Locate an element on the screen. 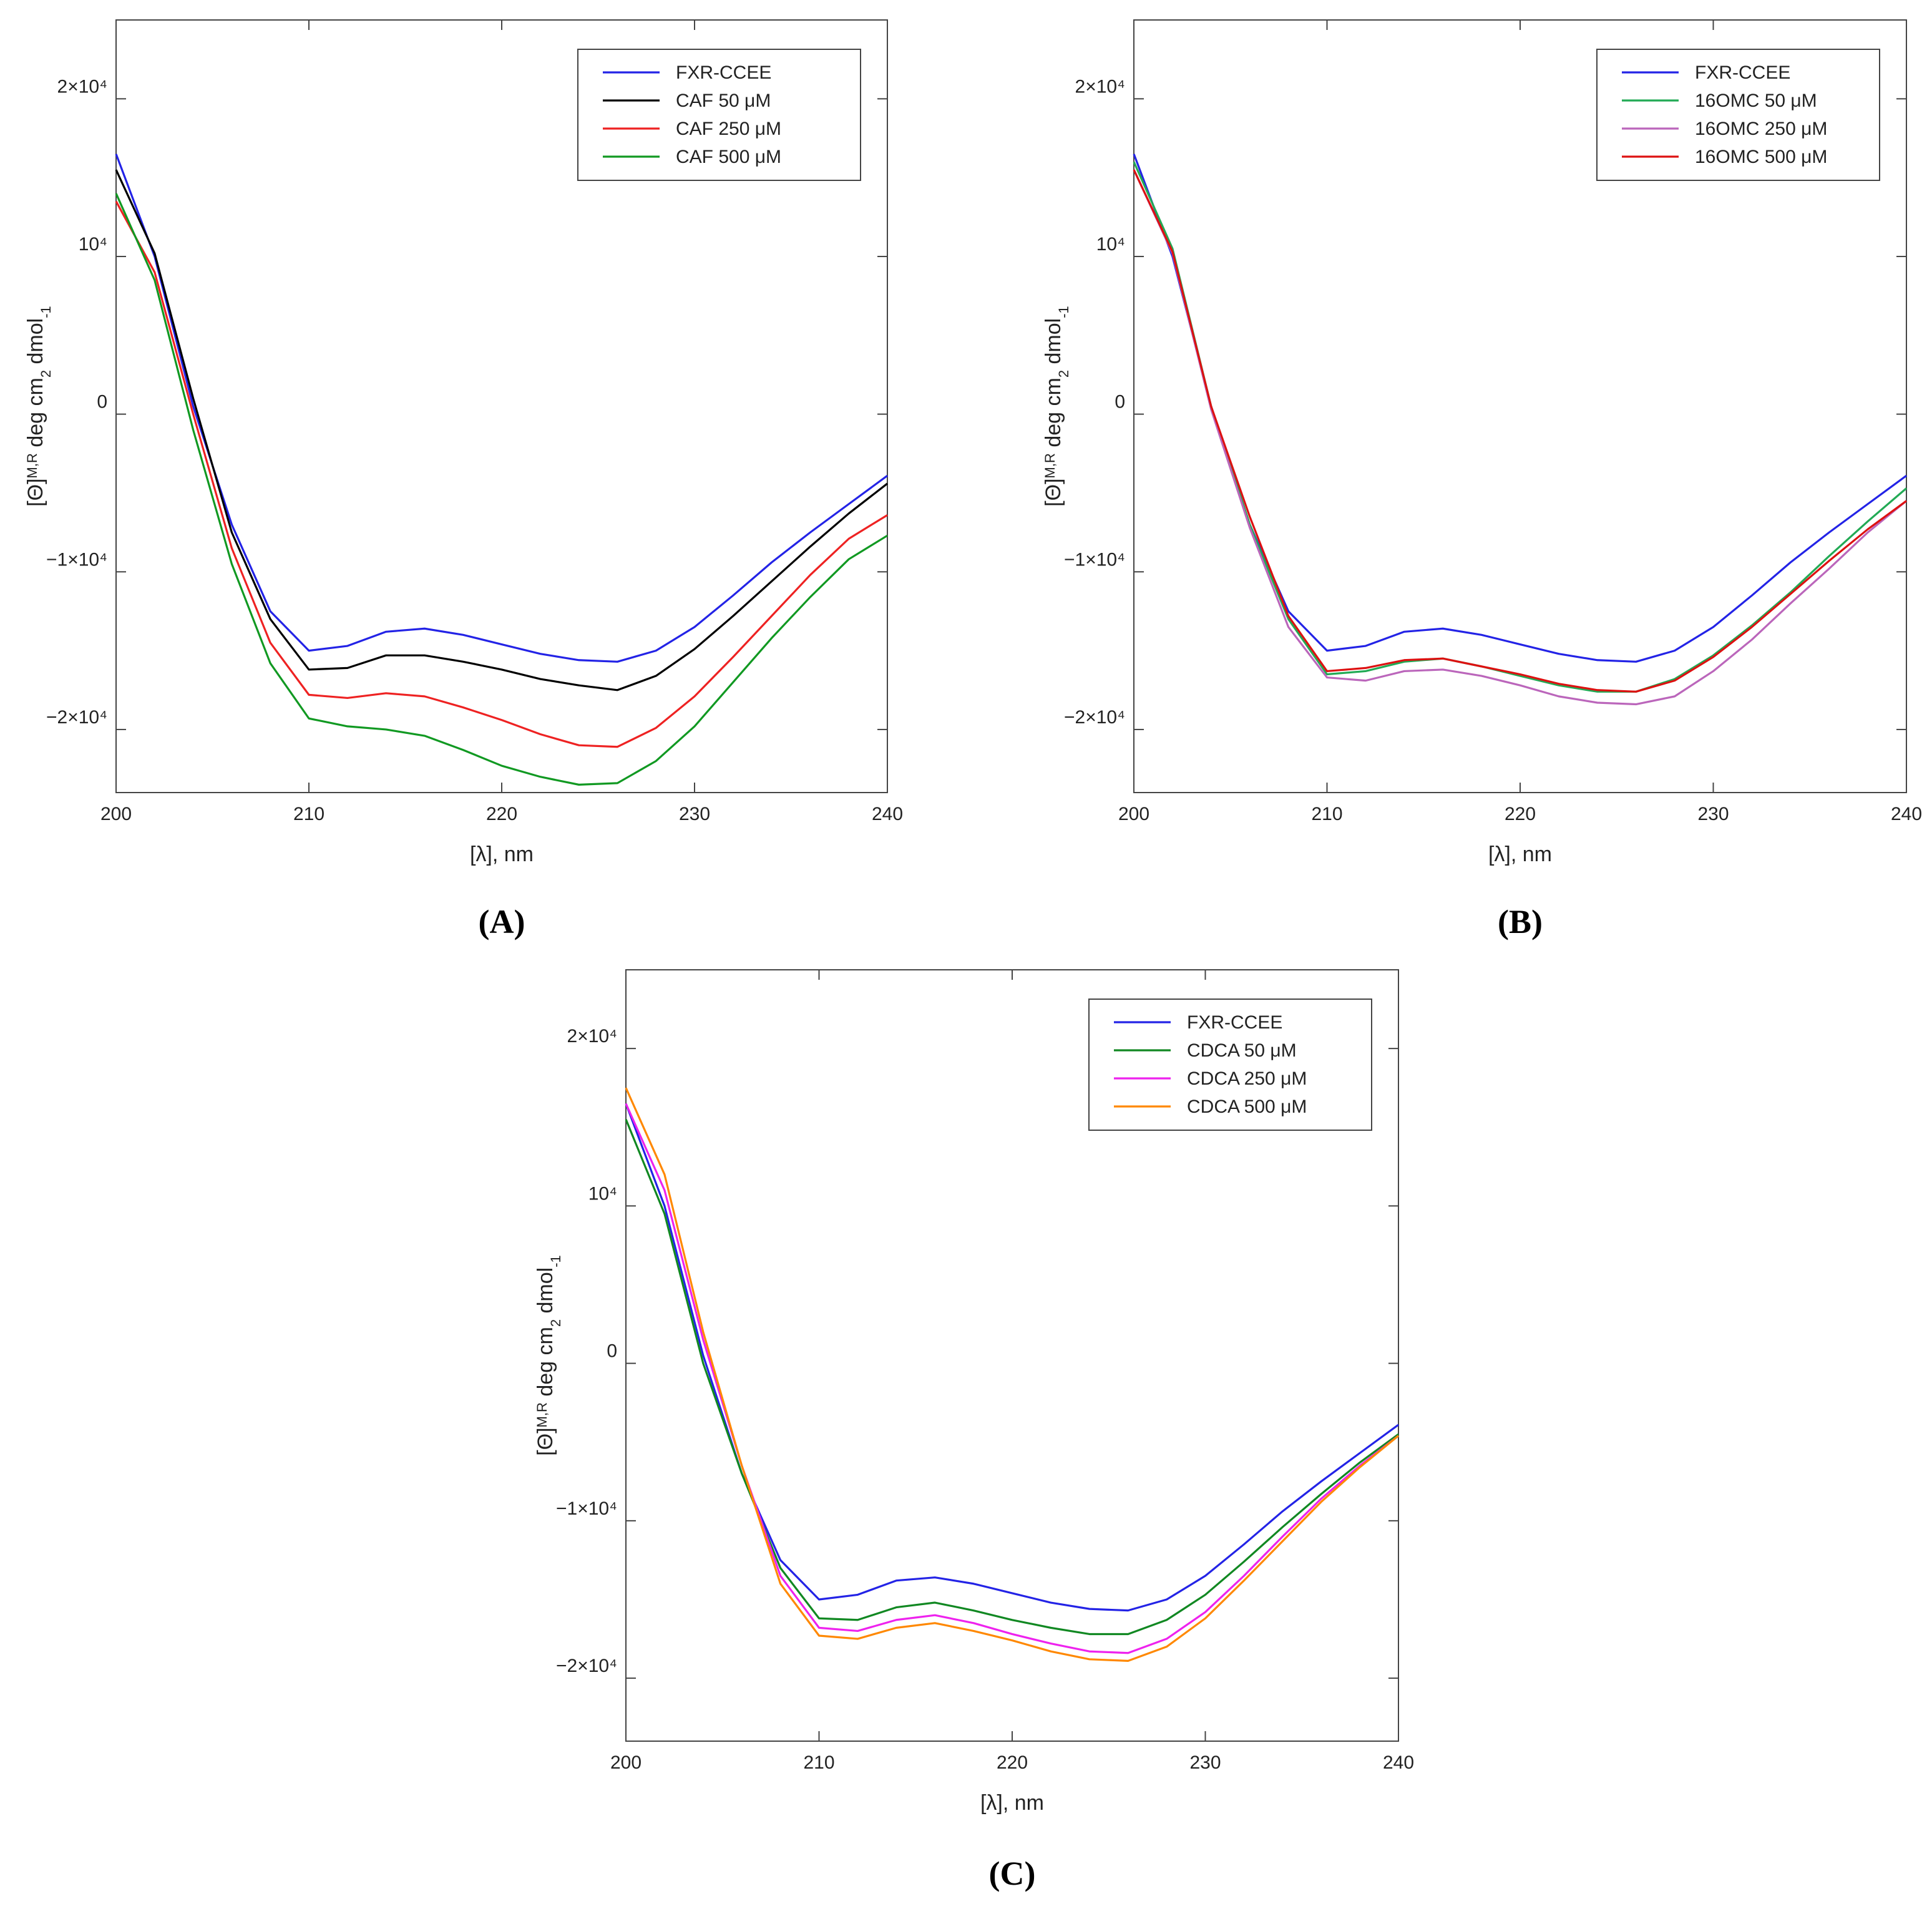 The width and height of the screenshot is (1932, 1919). legend-label: CDCA 500 μM is located at coordinates (1247, 1106).